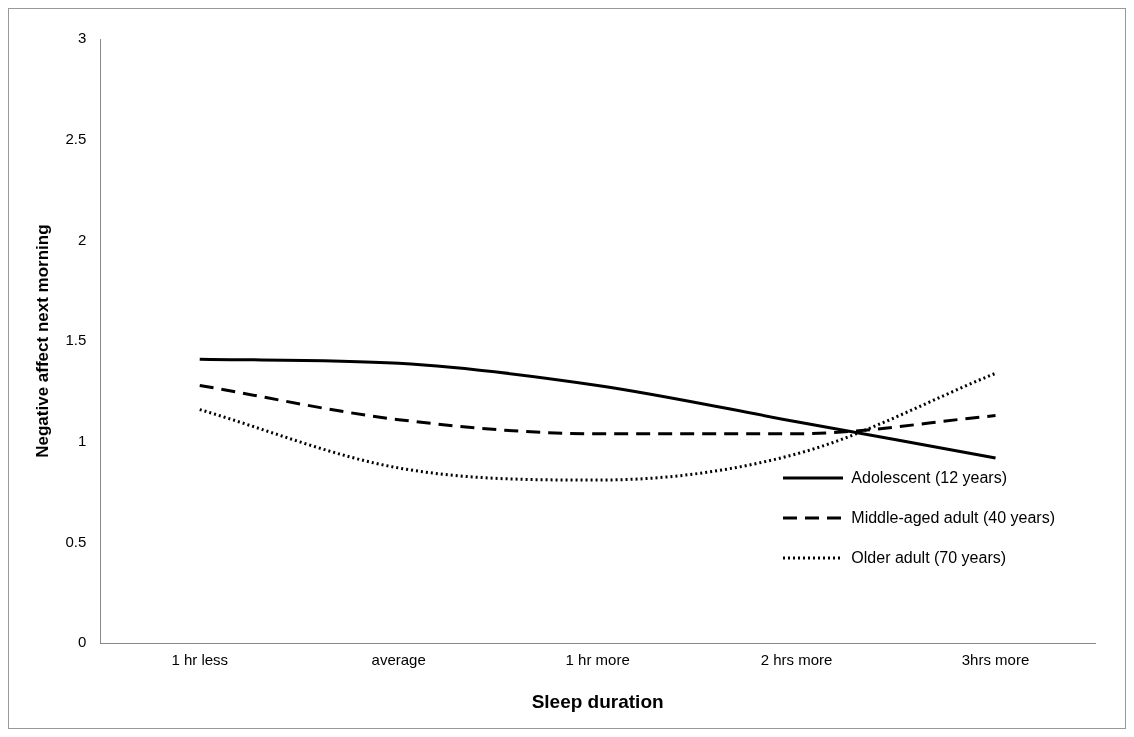  Describe the element at coordinates (796, 660) in the screenshot. I see `x-tick-label: 2 hrs more` at that location.